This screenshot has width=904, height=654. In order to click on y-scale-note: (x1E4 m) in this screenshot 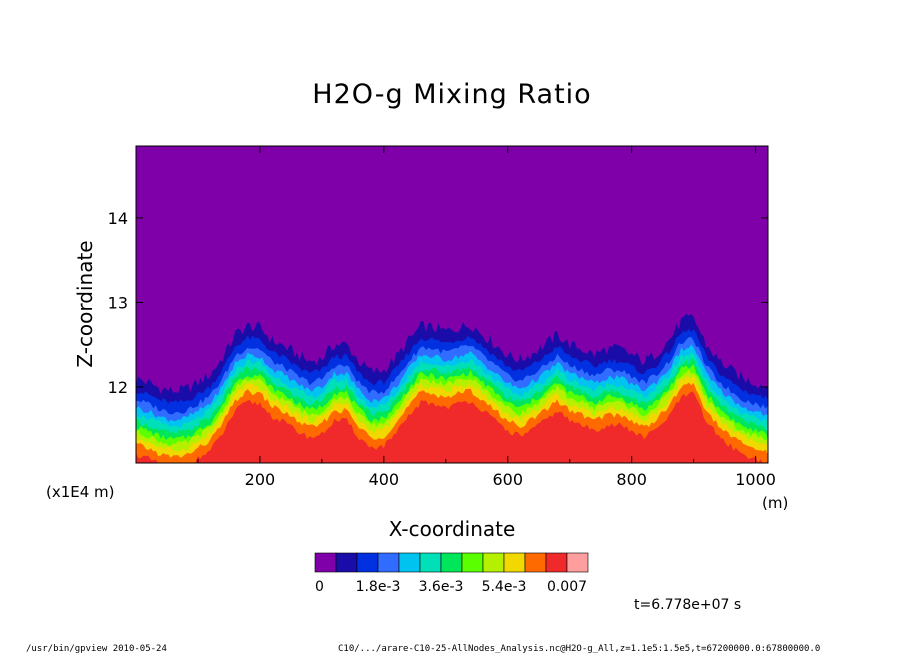, I will do `click(80, 492)`.